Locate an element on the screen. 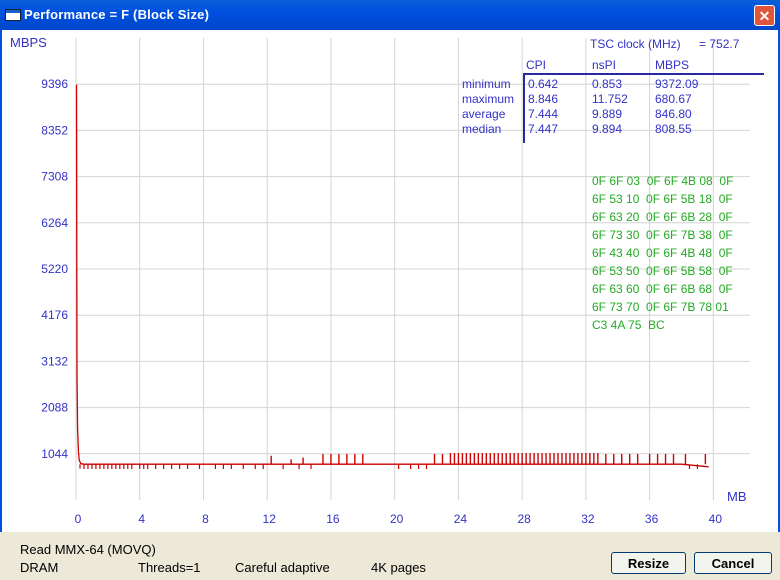 The width and height of the screenshot is (780, 580). y-tick-labels: 9396 8352 7308 6264 5220 4176 3132 2088 1044 is located at coordinates (54, 269).